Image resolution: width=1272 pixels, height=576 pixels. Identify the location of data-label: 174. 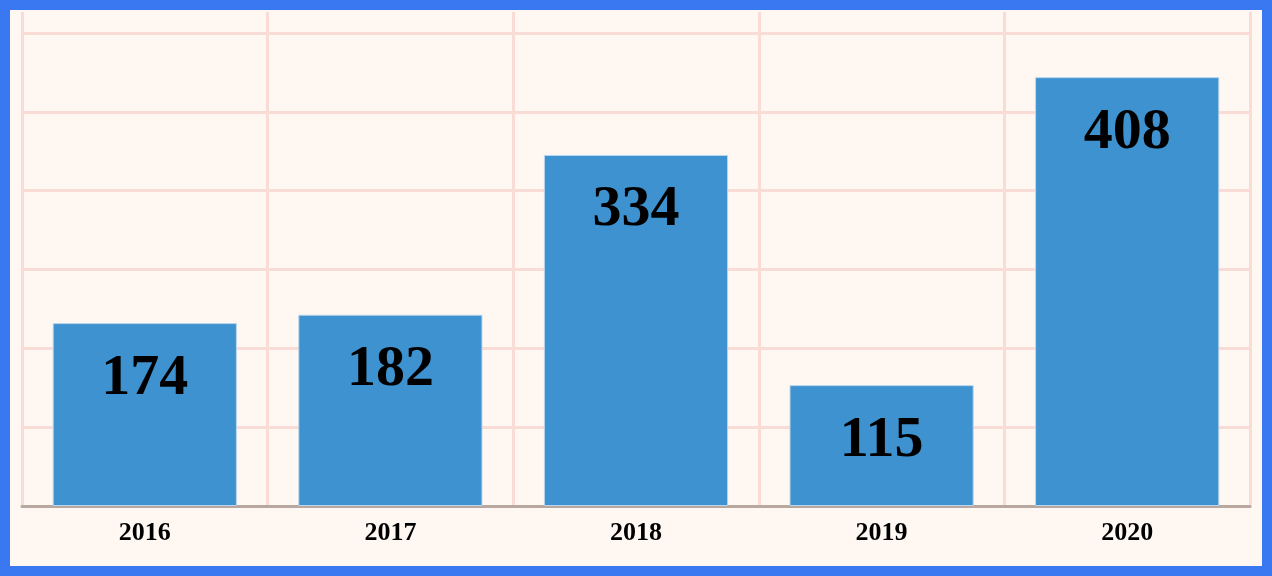
(145, 374).